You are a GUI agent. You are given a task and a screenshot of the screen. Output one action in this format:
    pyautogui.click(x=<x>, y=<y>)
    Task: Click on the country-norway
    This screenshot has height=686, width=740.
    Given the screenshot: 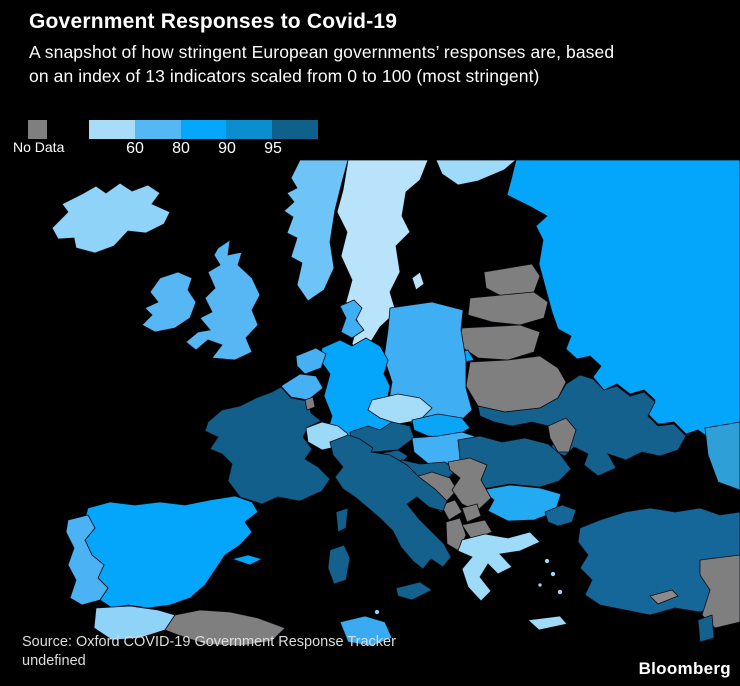 What is the action you would take?
    pyautogui.click(x=316, y=231)
    